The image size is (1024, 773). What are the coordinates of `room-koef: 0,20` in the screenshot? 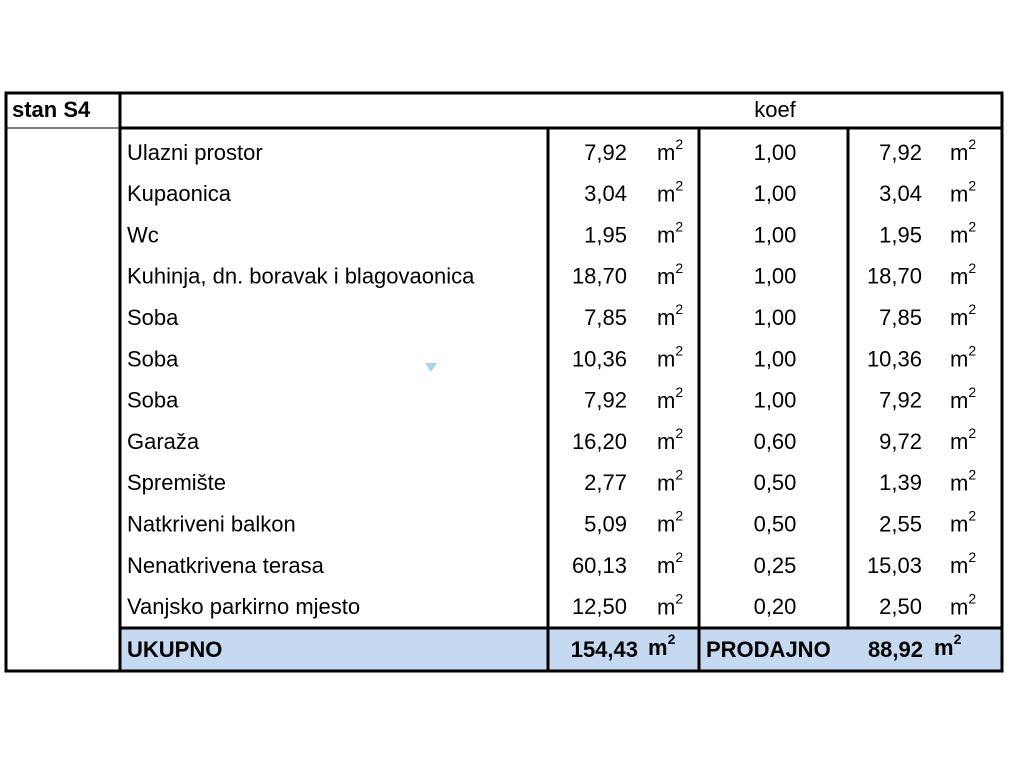 It's located at (775, 606).